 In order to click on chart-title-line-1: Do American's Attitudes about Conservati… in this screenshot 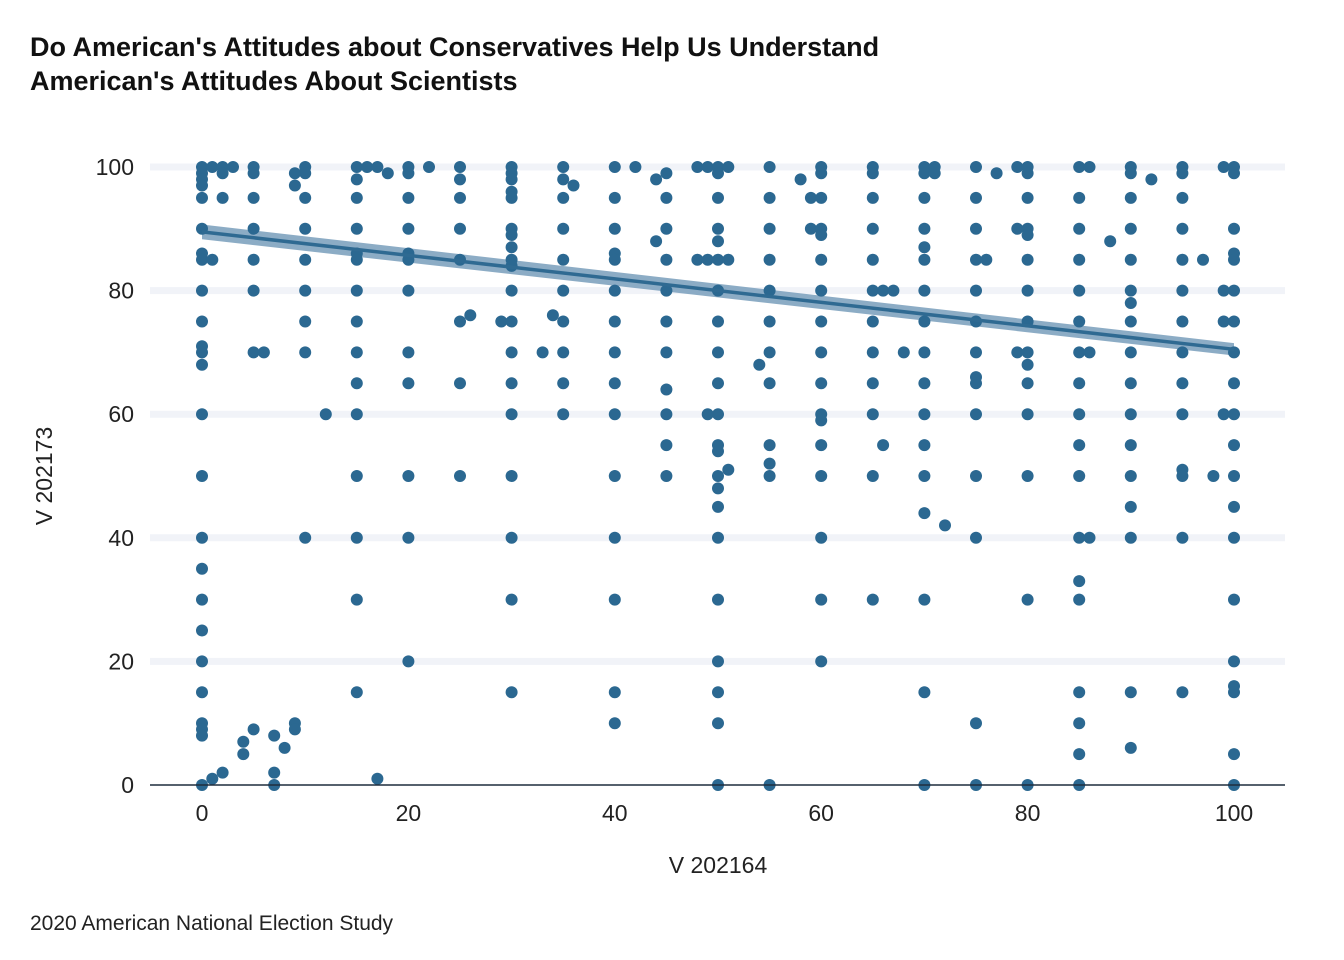, I will do `click(455, 47)`.